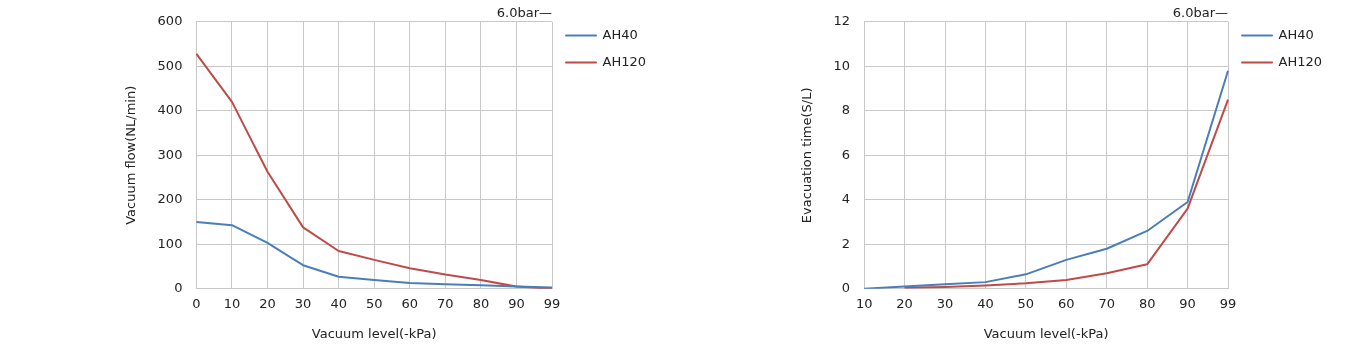 The image size is (1353, 356). I want to click on y-axis-title: Evacuation time(S/L), so click(807, 155).